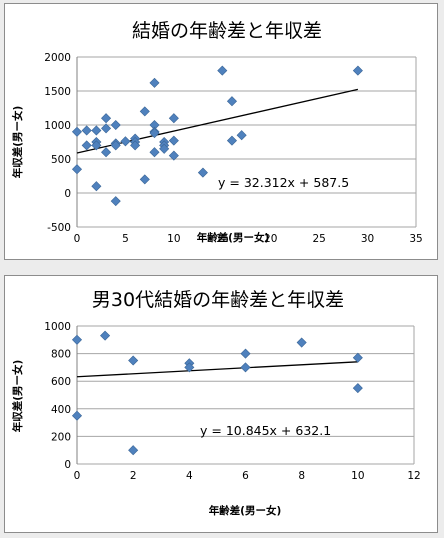 The image size is (444, 538). What do you see at coordinates (189, 476) in the screenshot?
I see `x-tick-label: 4` at bounding box center [189, 476].